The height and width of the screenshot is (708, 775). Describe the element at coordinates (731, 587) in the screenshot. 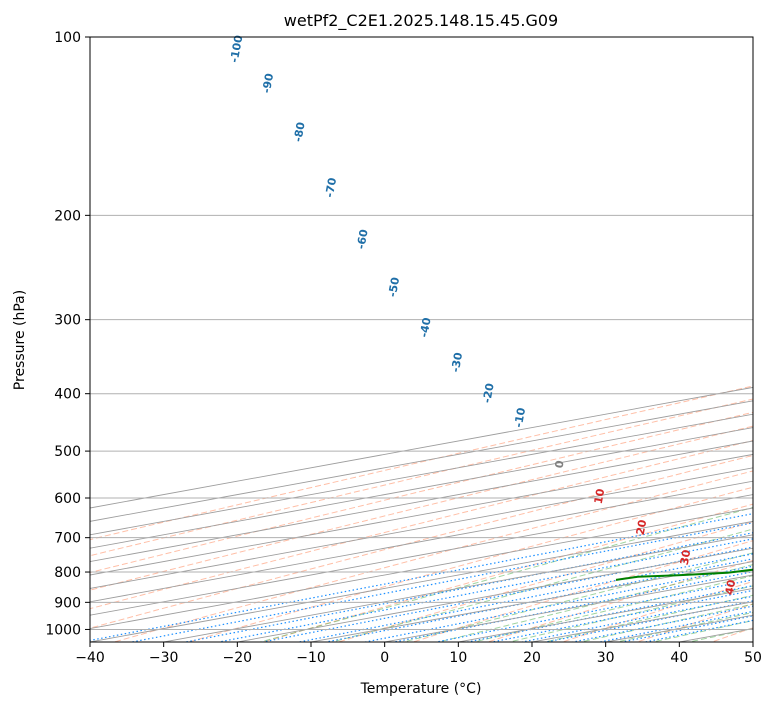

I see `dry-adiabat-label: 40` at that location.